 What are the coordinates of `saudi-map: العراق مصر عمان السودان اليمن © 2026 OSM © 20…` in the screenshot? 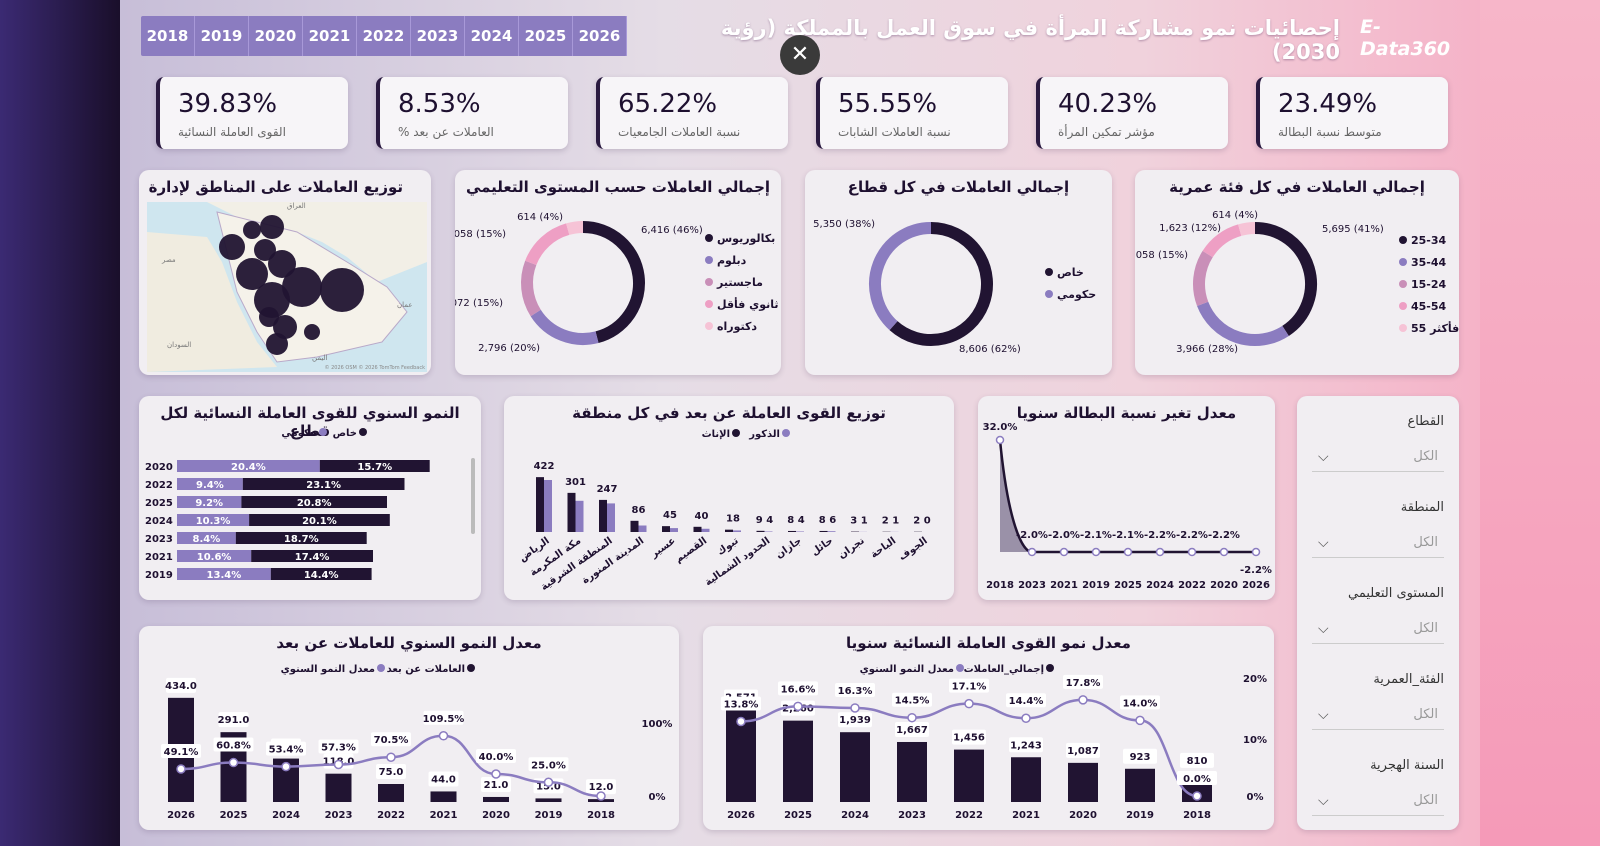 It's located at (287, 287).